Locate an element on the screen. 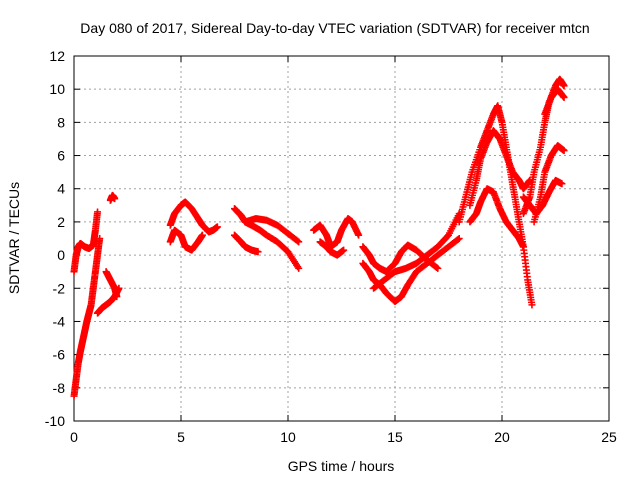 The width and height of the screenshot is (640, 480). series-arc-u is located at coordinates (542, 197).